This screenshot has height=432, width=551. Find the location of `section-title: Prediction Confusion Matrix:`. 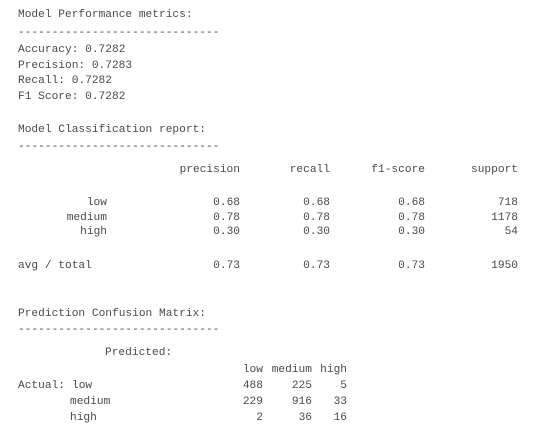

section-title: Prediction Confusion Matrix: is located at coordinates (112, 314).